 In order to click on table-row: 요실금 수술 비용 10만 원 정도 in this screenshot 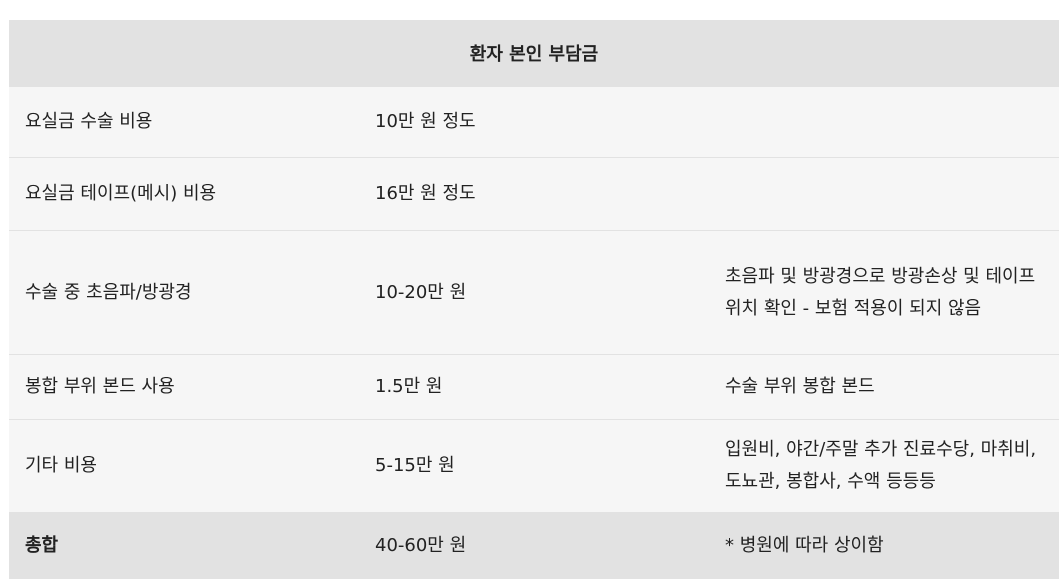, I will do `click(534, 122)`.